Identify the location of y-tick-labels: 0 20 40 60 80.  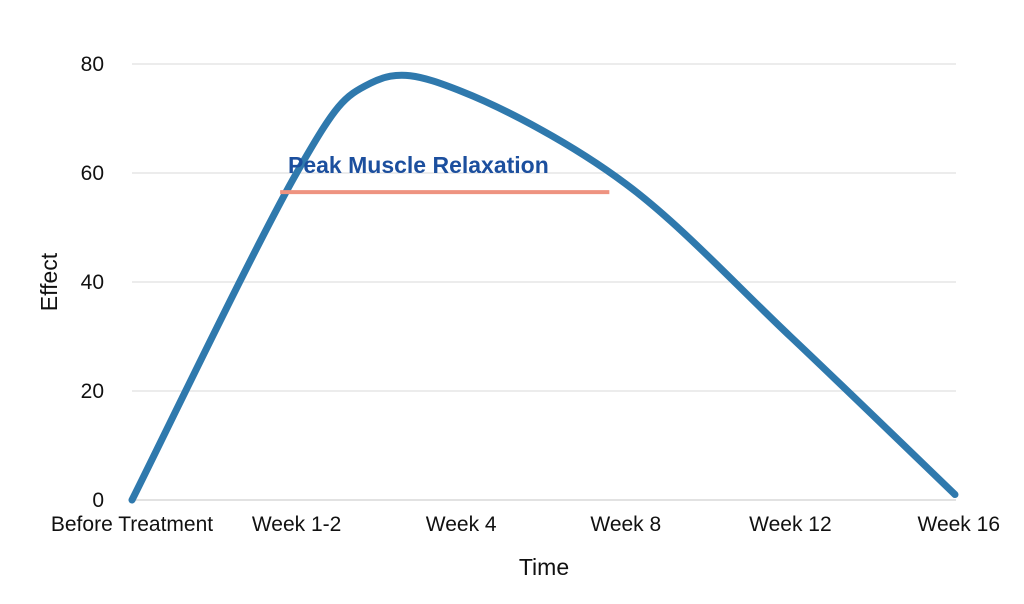
(92, 282).